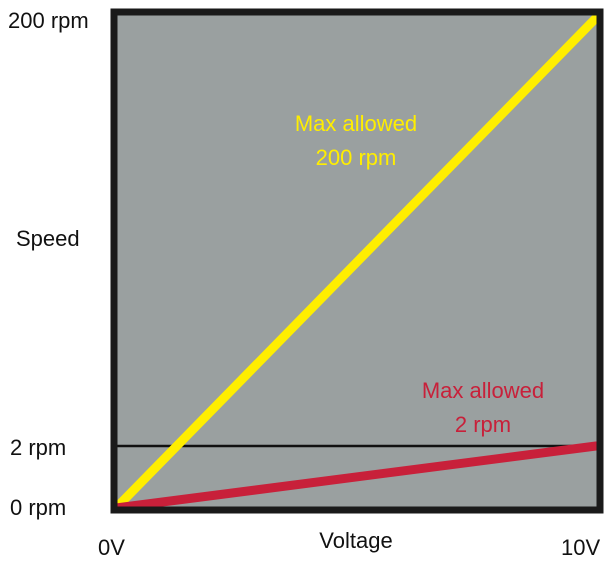  I want to click on x-tick-label-10v: 10V, so click(580, 547).